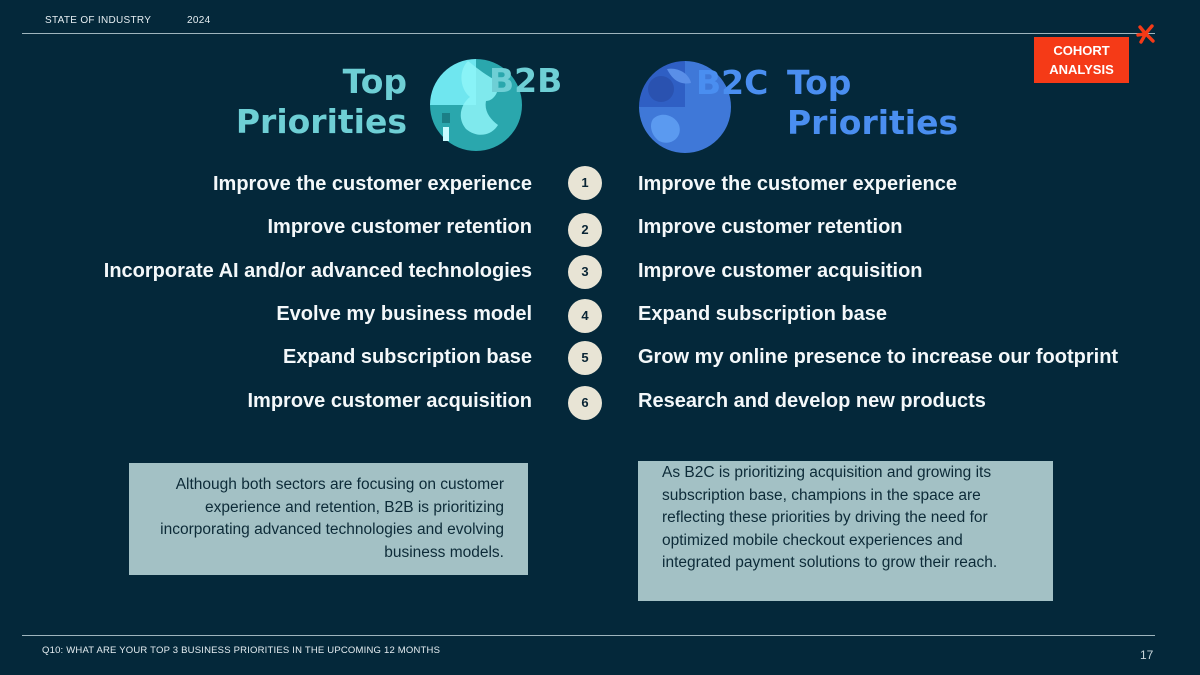  Describe the element at coordinates (762, 314) in the screenshot. I see `b2c-priority-4: Expand subscription base` at that location.